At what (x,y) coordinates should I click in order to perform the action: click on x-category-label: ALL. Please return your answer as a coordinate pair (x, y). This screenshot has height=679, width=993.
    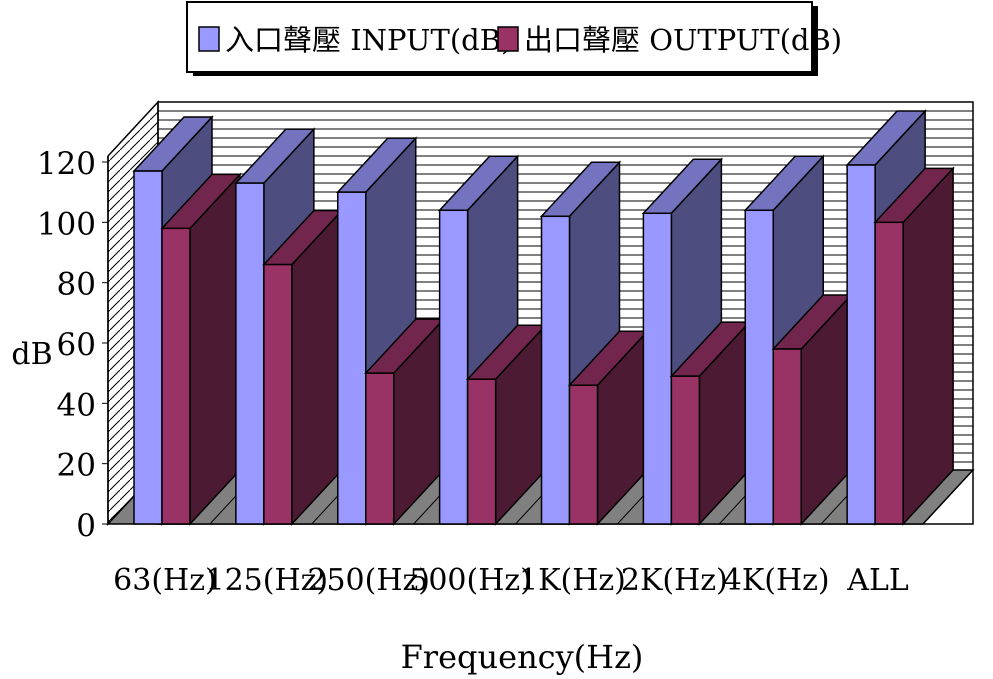
    Looking at the image, I should click on (877, 580).